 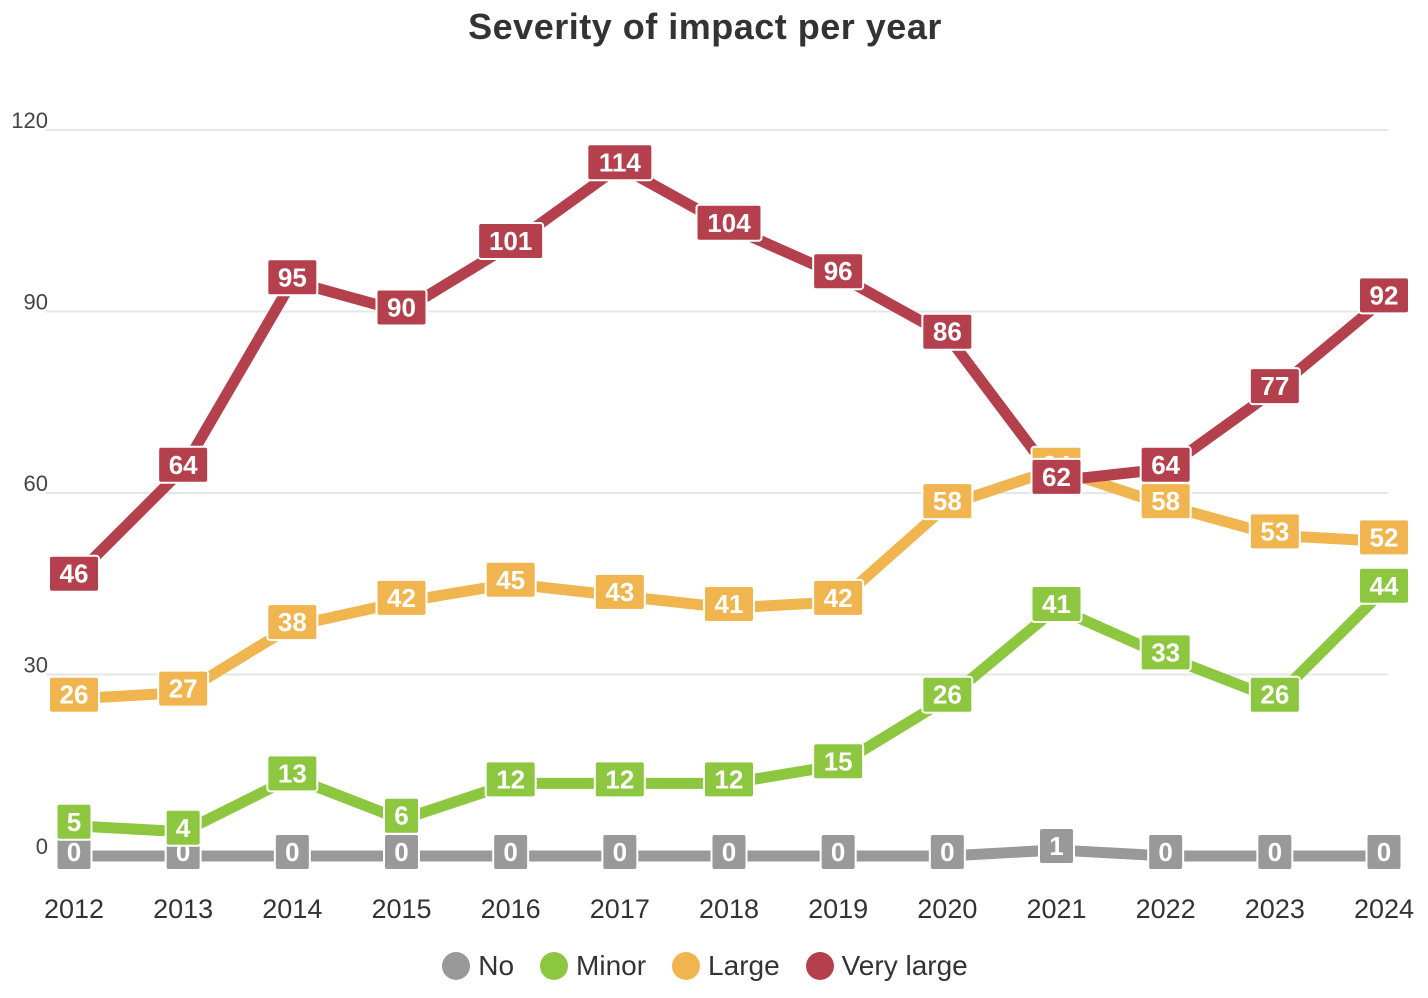 What do you see at coordinates (1165, 501) in the screenshot?
I see `data-label-large: 58` at bounding box center [1165, 501].